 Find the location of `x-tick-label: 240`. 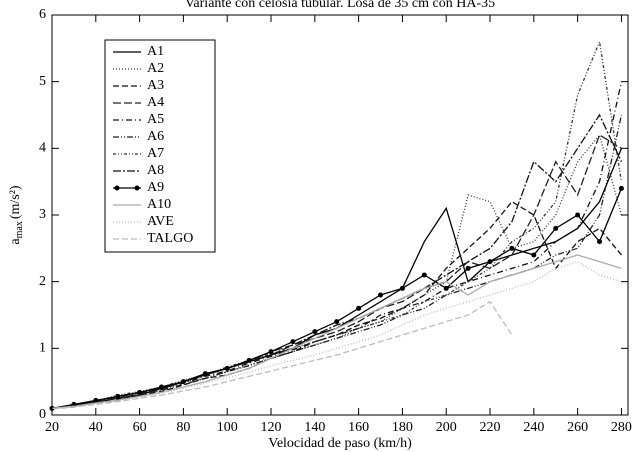

x-tick-label: 240 is located at coordinates (533, 427).